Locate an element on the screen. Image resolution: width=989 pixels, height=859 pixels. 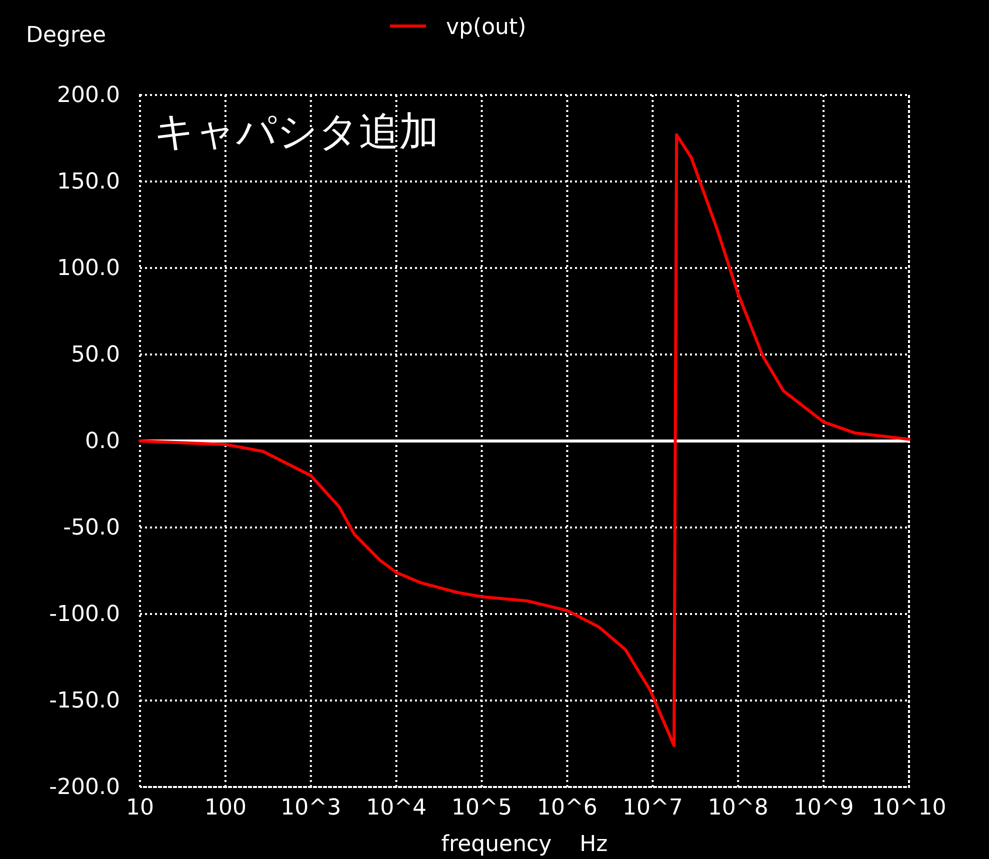
x-tick-label: 100 is located at coordinates (225, 808).